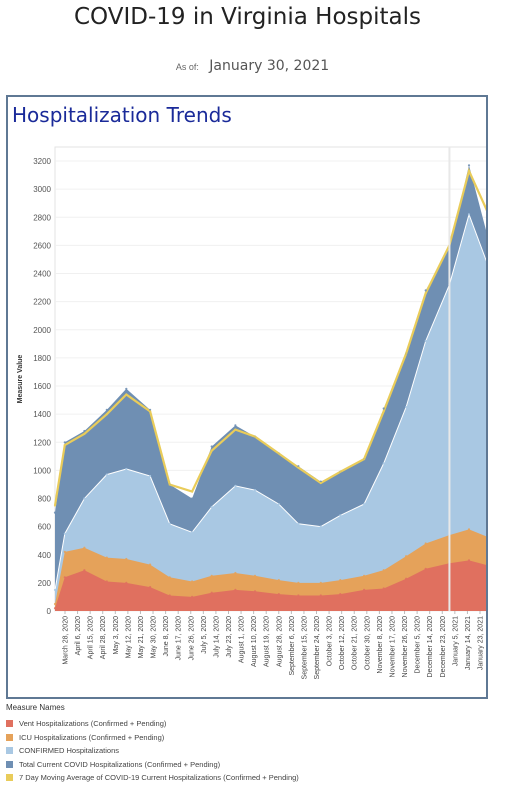  I want to click on y-tick-label: 2600, so click(42, 245).